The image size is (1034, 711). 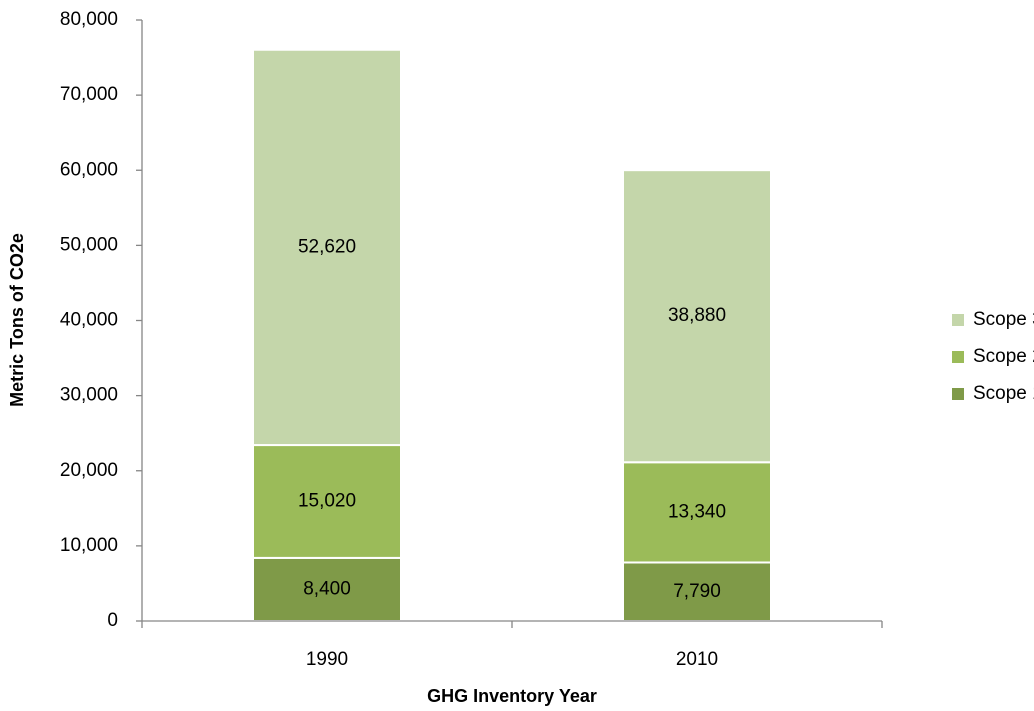 I want to click on y-tick-label: 50,000, so click(x=89, y=244).